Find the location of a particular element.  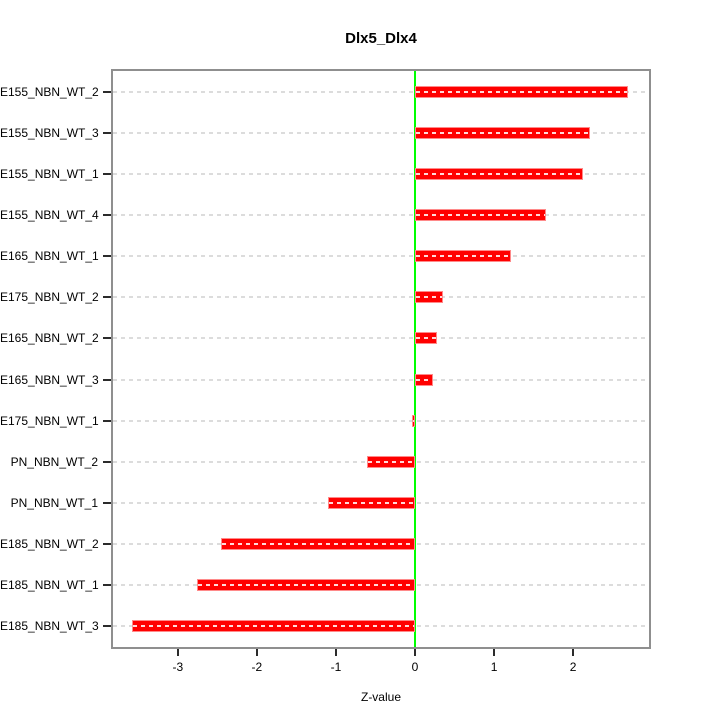

x-tick-label: 1 is located at coordinates (494, 667).